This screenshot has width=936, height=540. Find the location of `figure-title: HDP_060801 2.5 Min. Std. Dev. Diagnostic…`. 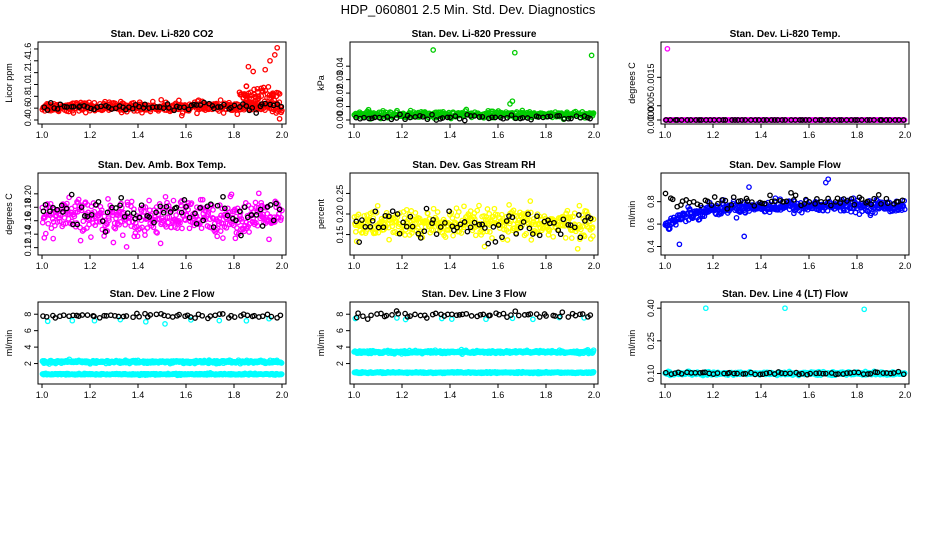

figure-title: HDP_060801 2.5 Min. Std. Dev. Diagnostic… is located at coordinates (468, 9).